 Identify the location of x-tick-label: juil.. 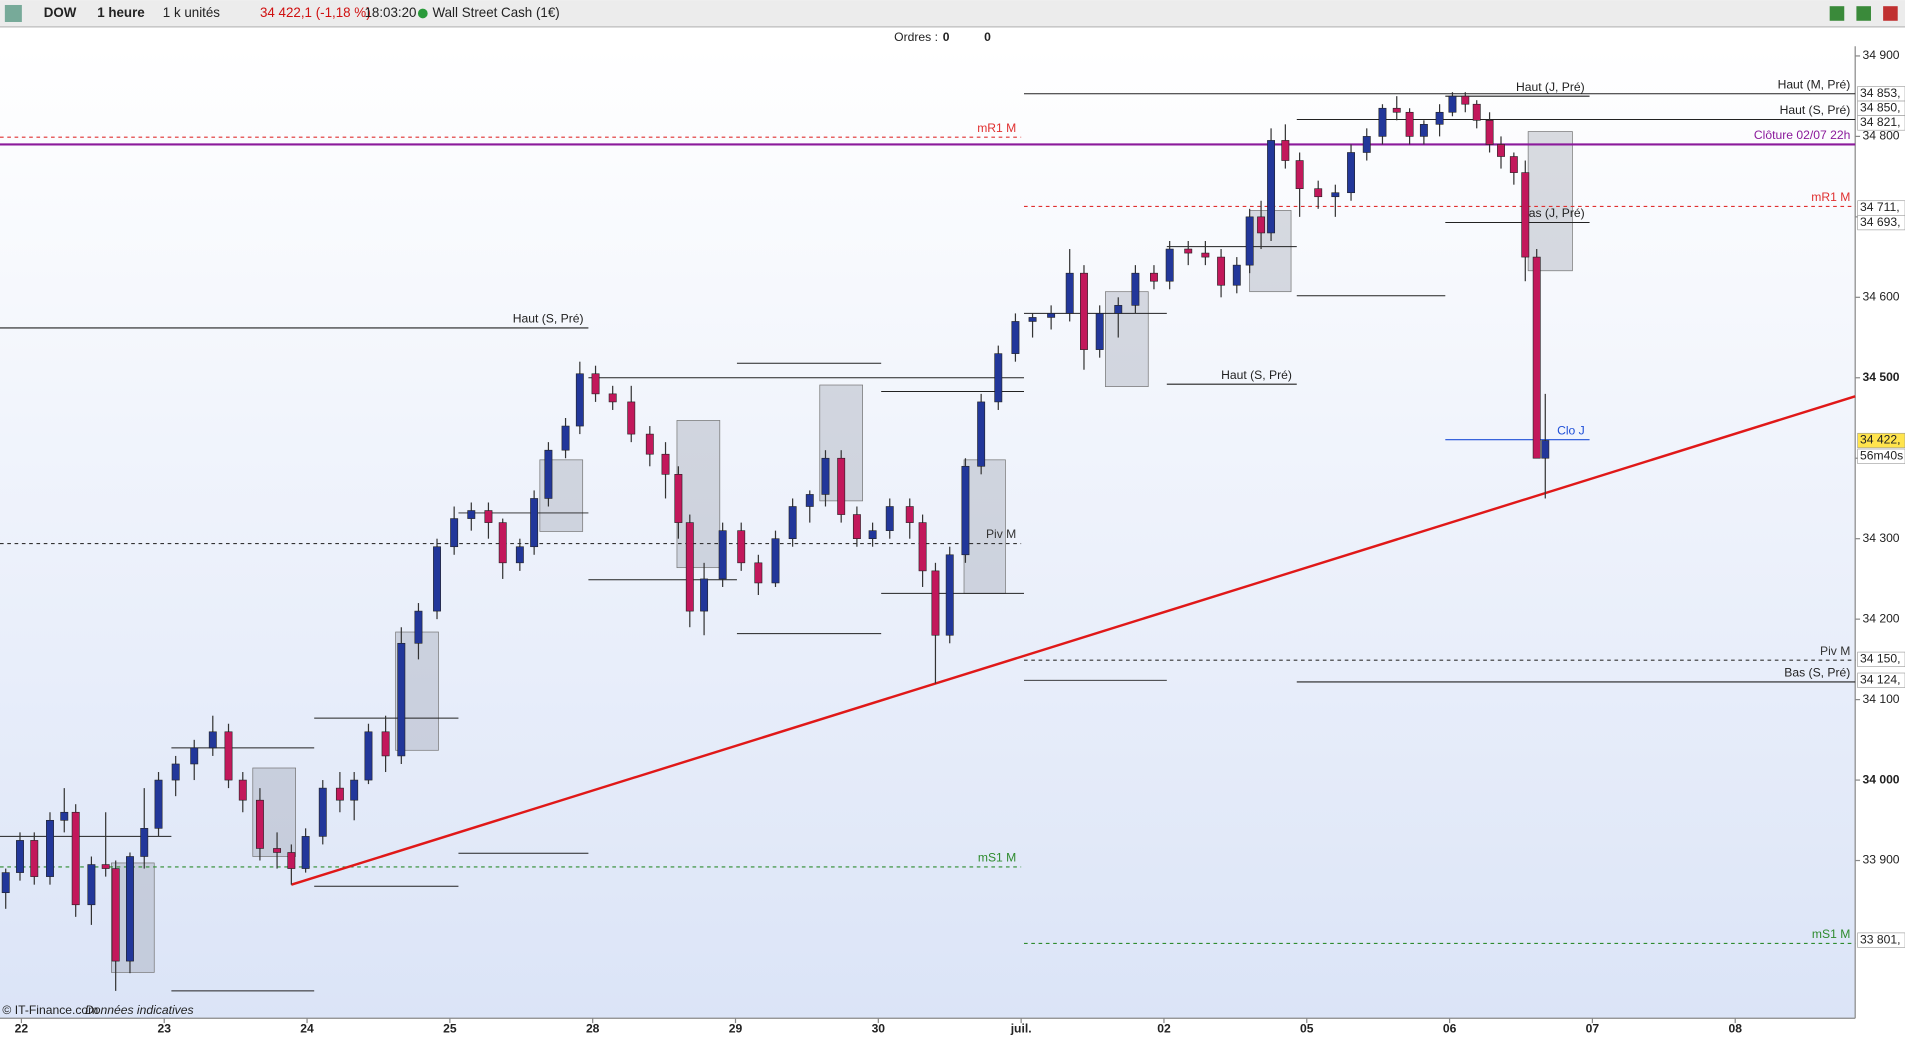
(1021, 1028).